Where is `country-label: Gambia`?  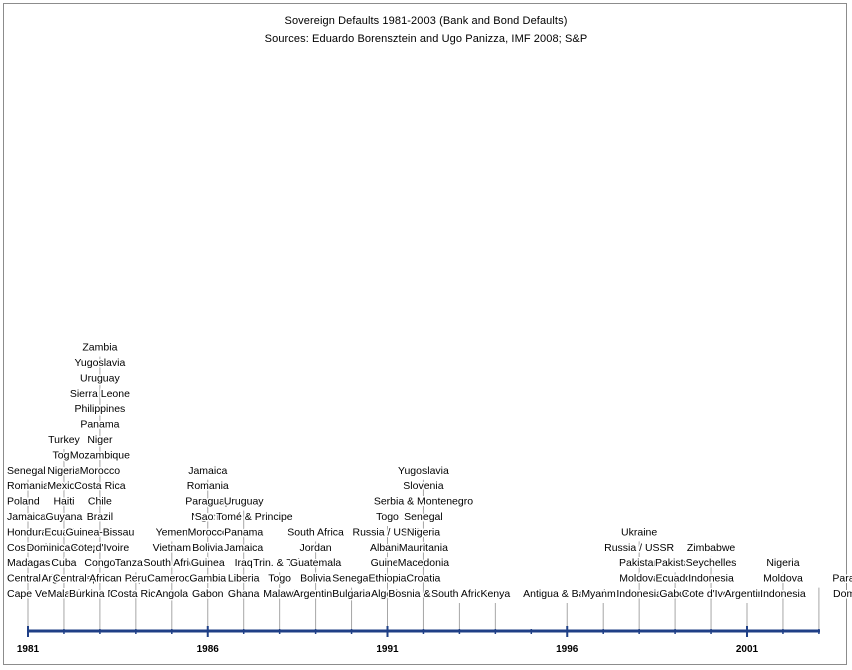 country-label: Gambia is located at coordinates (207, 579).